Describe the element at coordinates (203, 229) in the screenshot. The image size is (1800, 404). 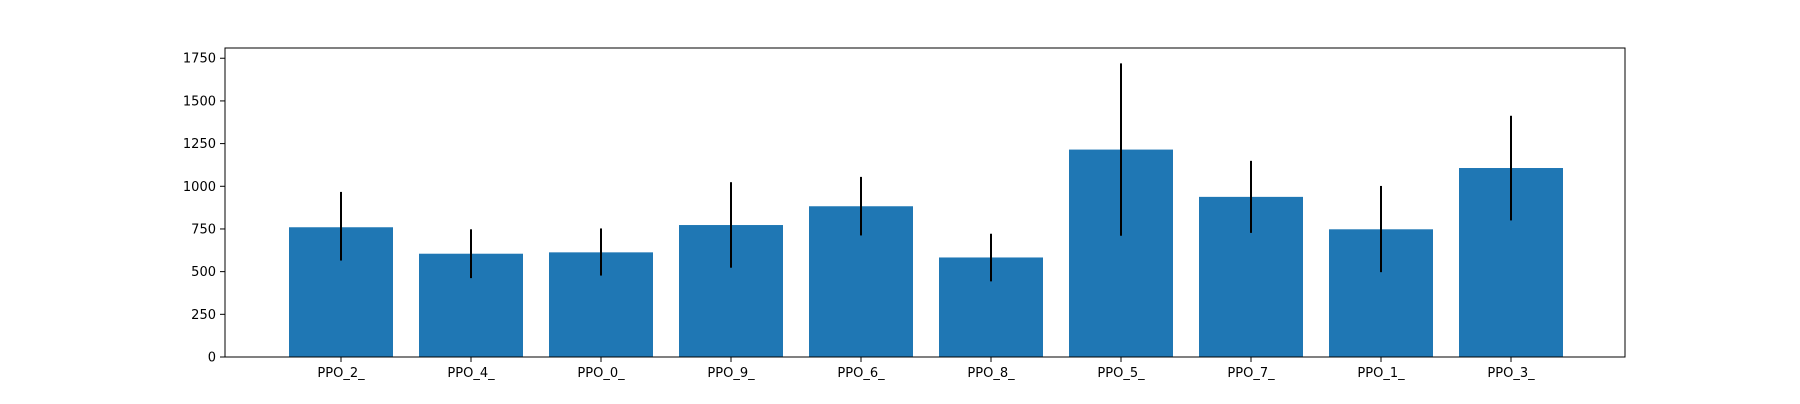
I see `y-tick-label: 750` at that location.